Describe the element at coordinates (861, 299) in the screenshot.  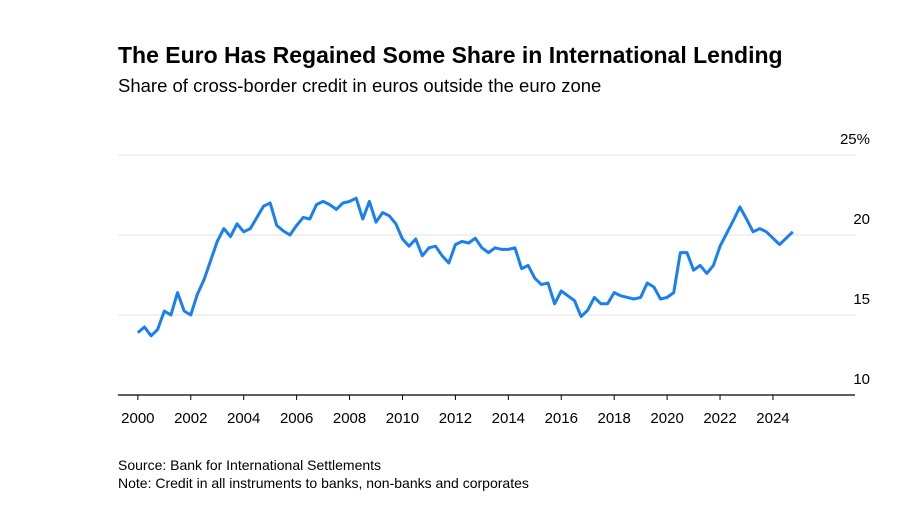
I see `y-tick-label: 15` at that location.